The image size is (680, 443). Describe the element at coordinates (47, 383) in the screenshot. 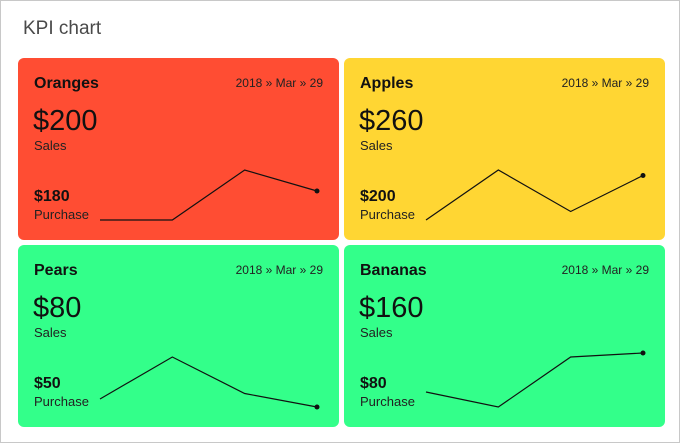

I see `purchase-value: $50` at that location.